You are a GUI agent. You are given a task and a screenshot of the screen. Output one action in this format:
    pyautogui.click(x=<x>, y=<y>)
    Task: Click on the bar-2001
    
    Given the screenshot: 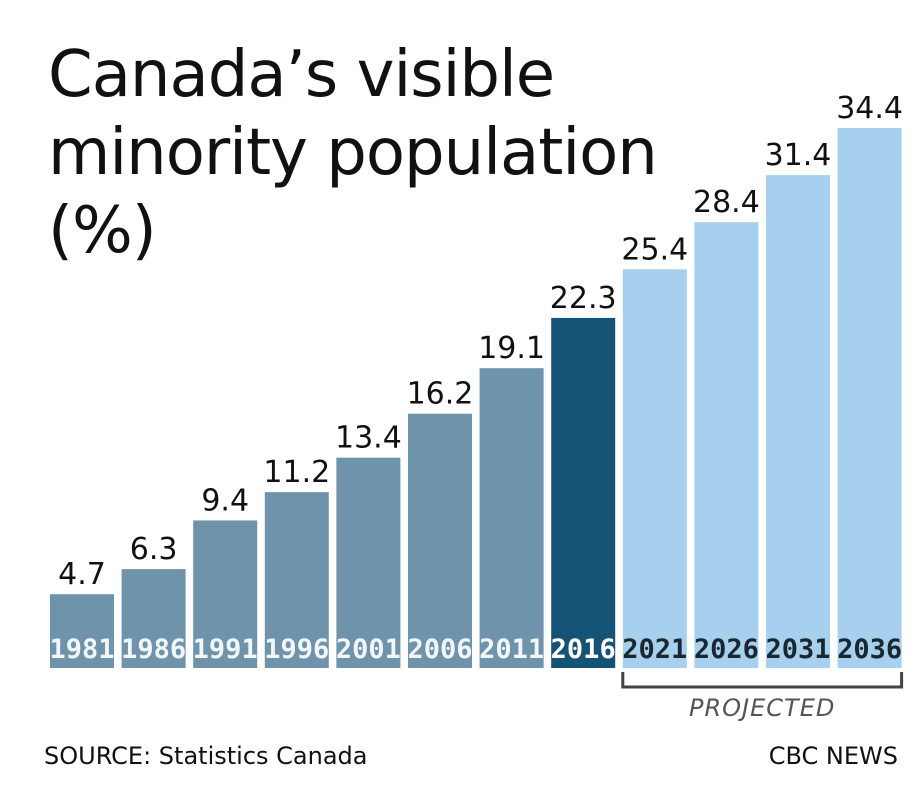 What is the action you would take?
    pyautogui.click(x=368, y=562)
    